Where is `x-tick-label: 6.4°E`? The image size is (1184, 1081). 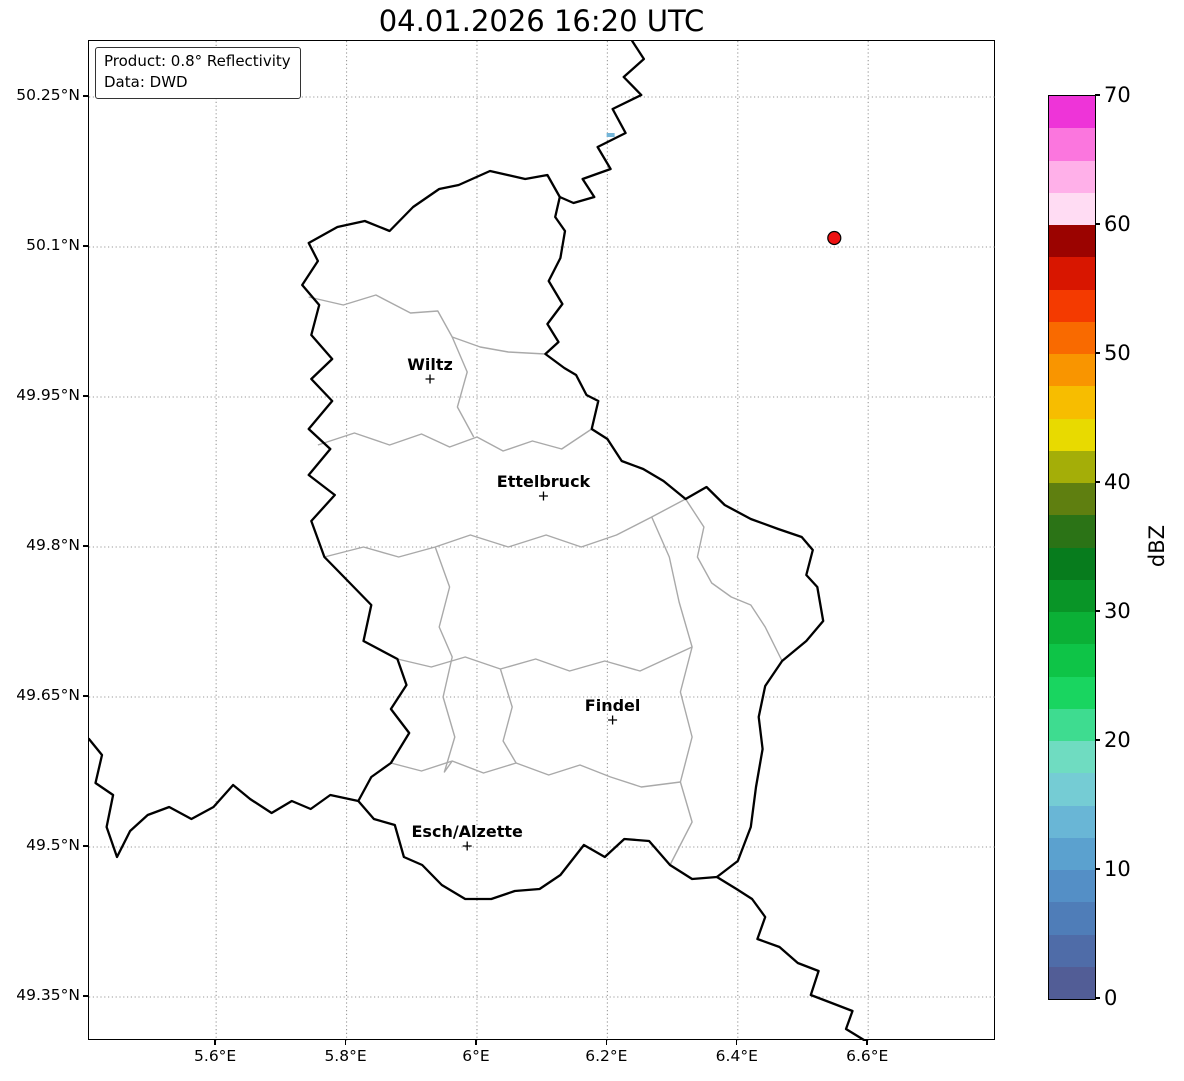
x-tick-label: 6.4°E is located at coordinates (736, 1056).